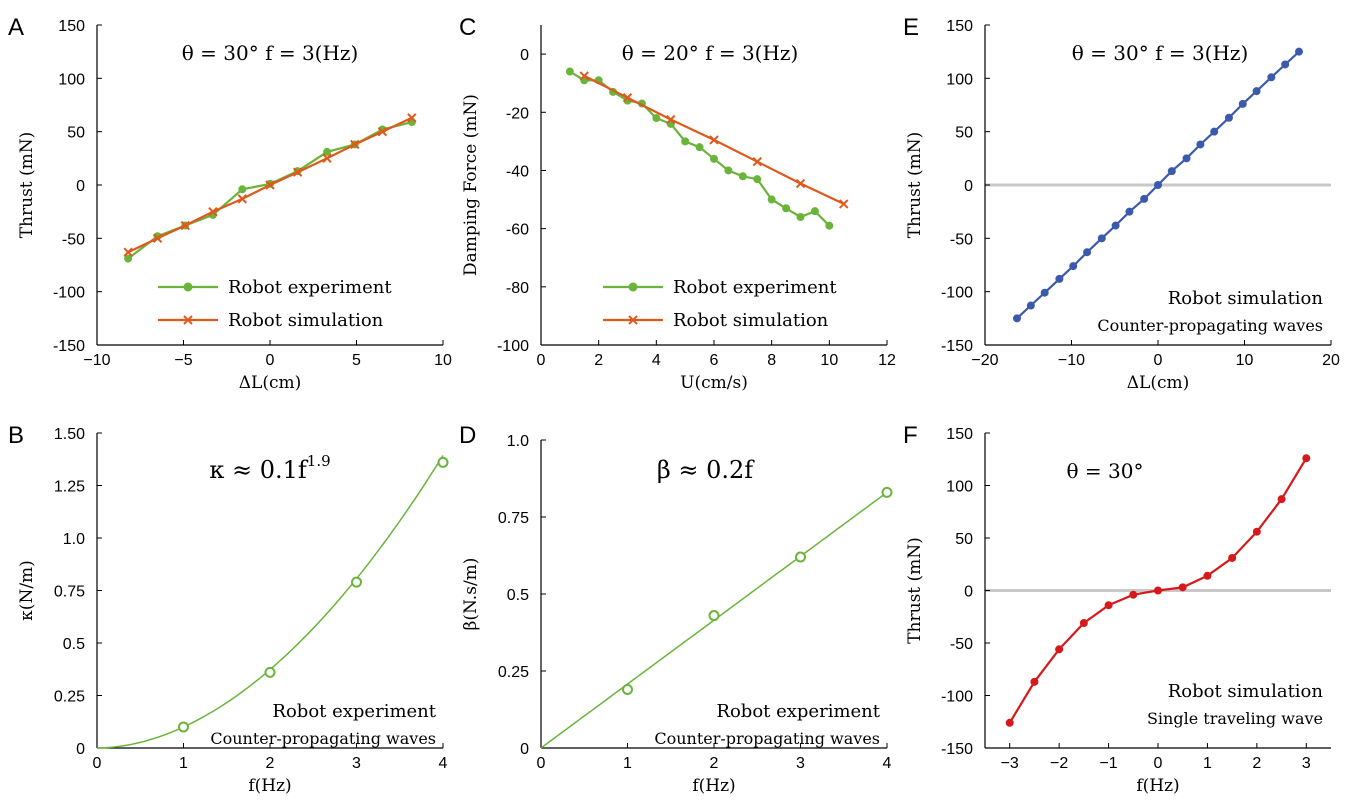  I want to click on x-tick-label: −20, so click(984, 360).